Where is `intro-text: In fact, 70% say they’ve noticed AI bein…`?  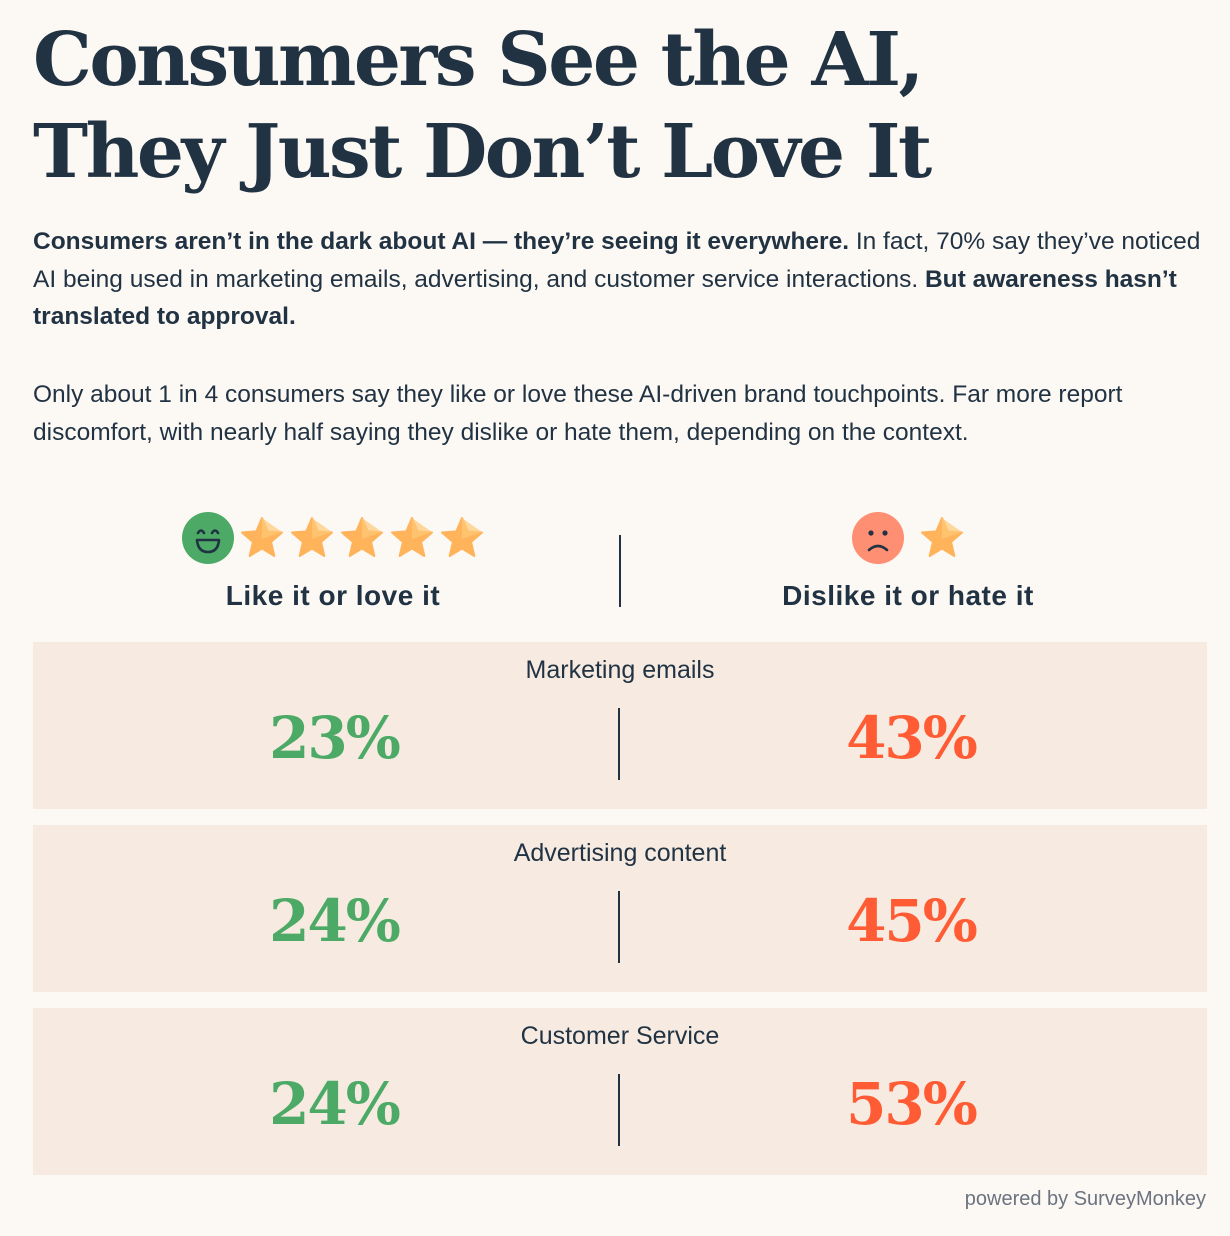
intro-text: In fact, 70% say they’ve noticed AI bein… is located at coordinates (617, 260).